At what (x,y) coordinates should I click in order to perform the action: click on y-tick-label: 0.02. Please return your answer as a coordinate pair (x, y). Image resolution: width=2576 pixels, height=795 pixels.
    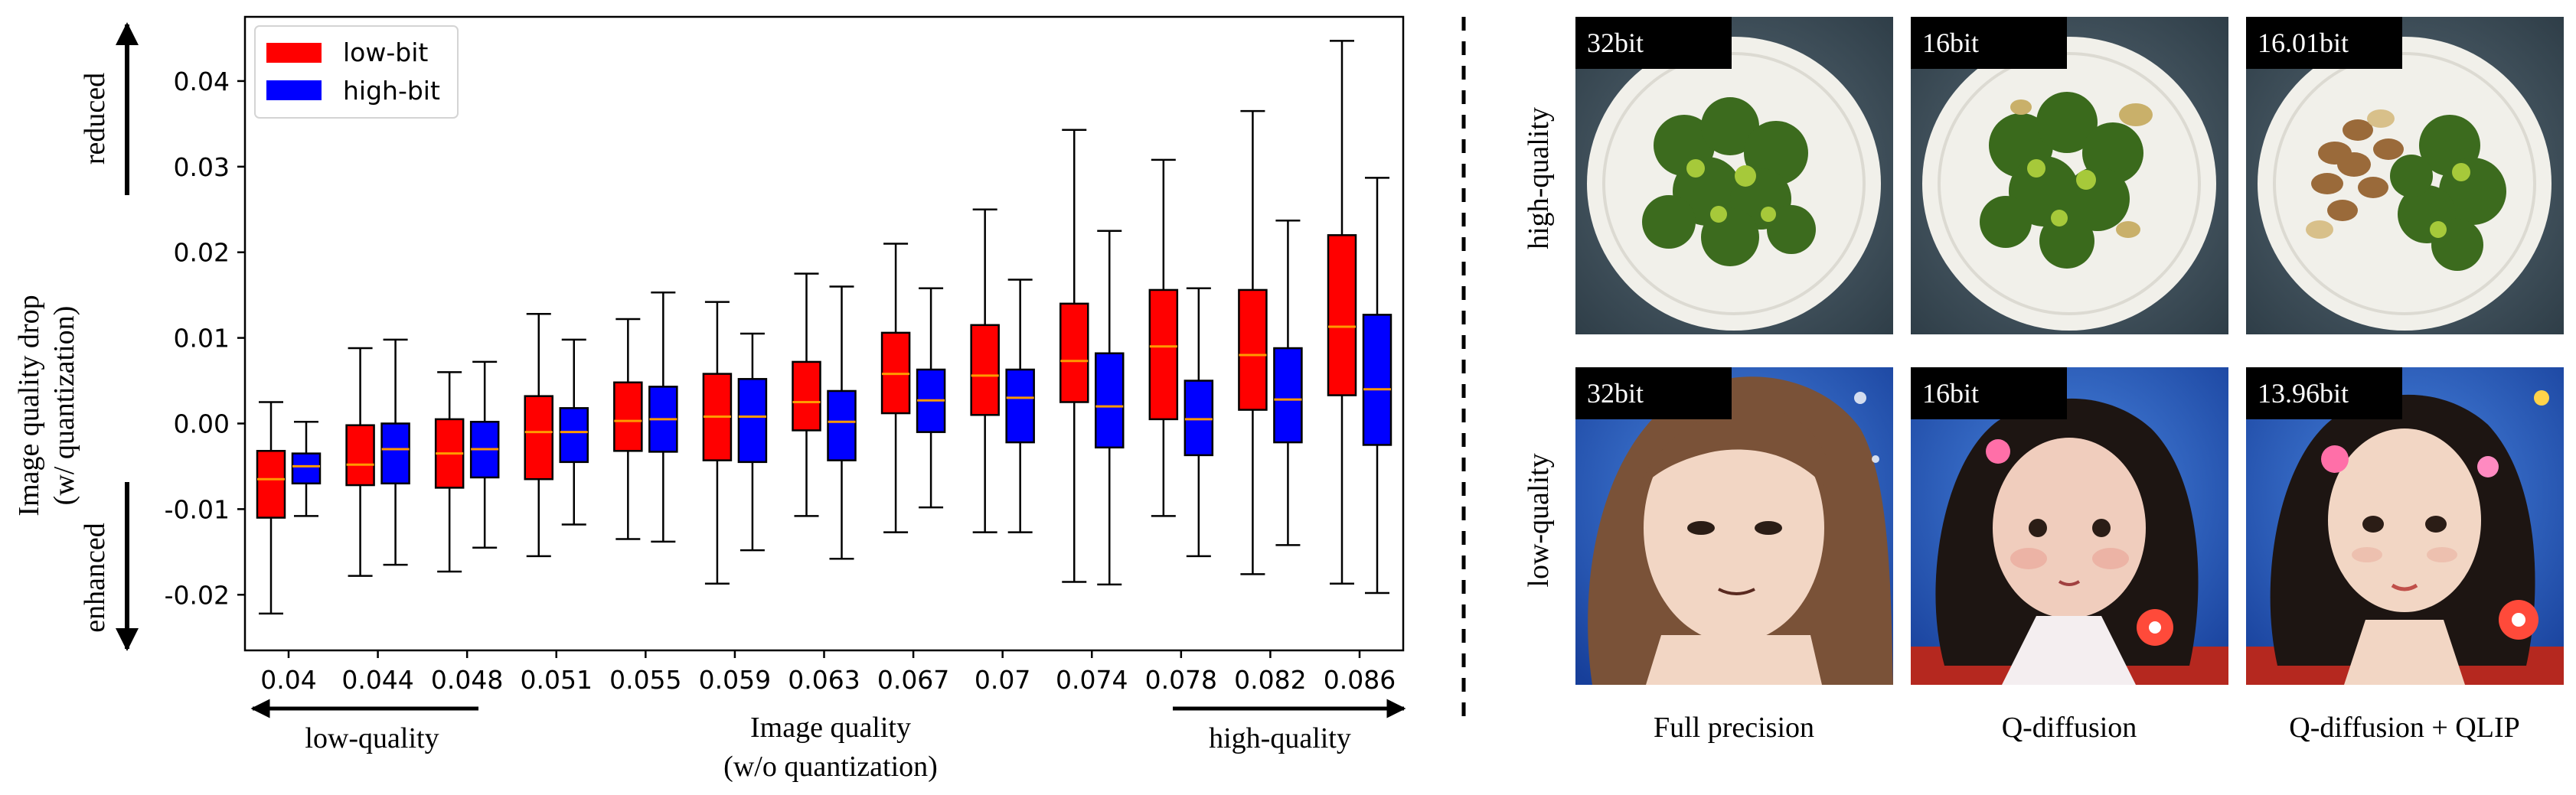
    Looking at the image, I should click on (202, 253).